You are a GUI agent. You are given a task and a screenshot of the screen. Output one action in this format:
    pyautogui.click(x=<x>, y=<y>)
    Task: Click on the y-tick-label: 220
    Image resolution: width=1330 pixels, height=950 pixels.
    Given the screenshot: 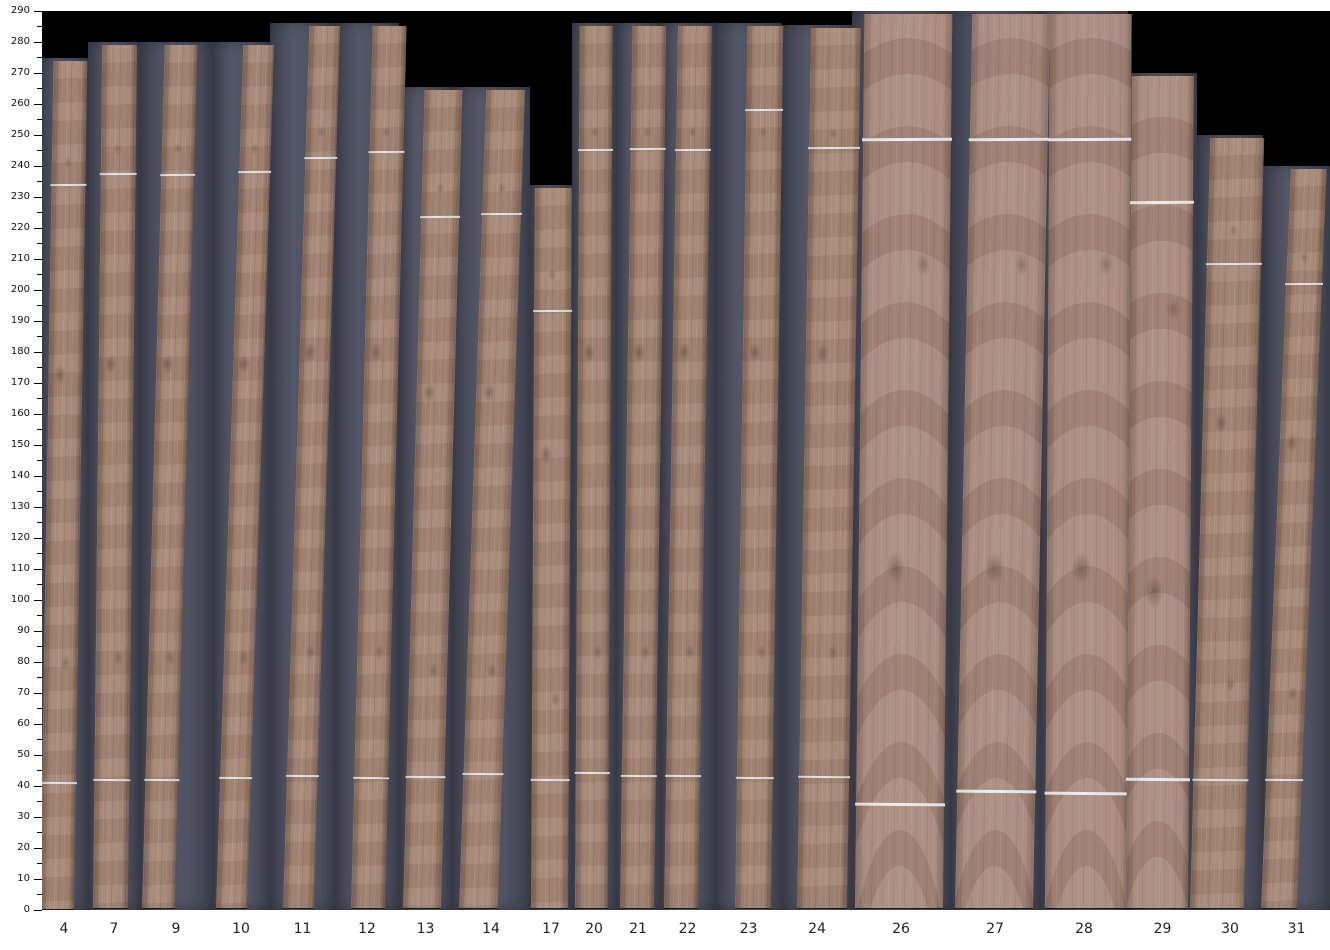 What is the action you would take?
    pyautogui.click(x=20, y=227)
    